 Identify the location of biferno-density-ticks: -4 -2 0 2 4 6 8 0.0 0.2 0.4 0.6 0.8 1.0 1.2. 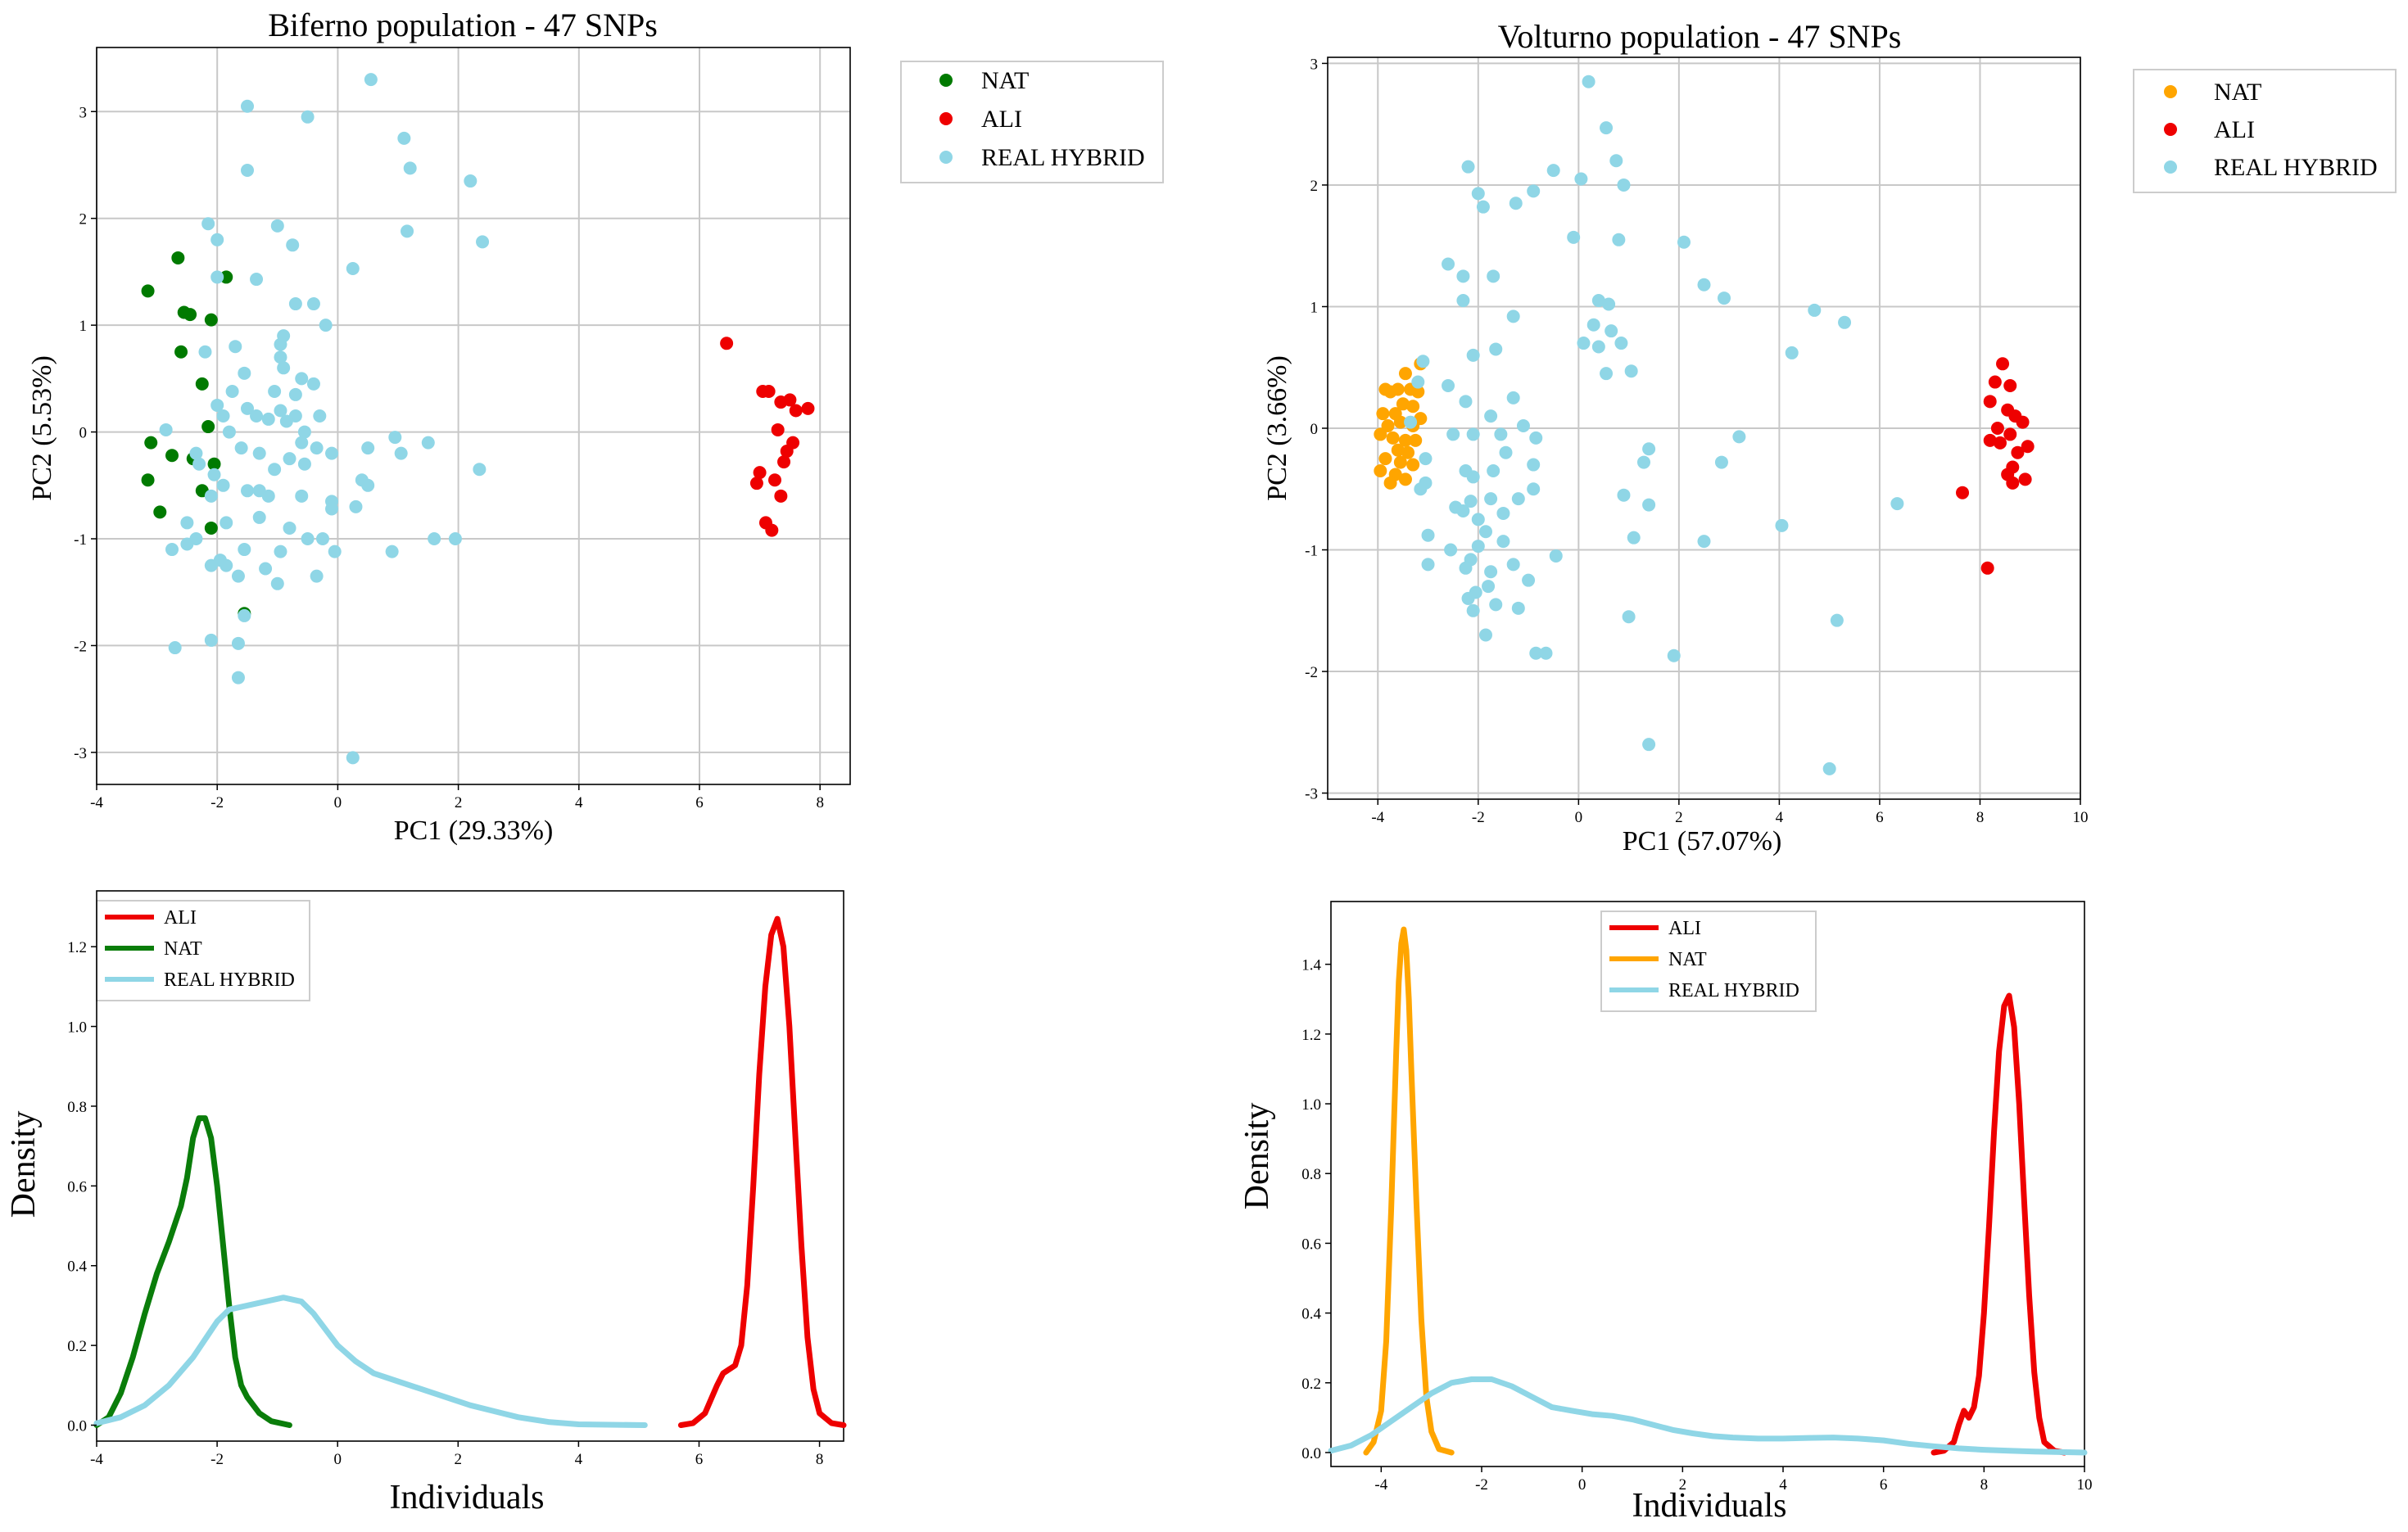
(445, 1203).